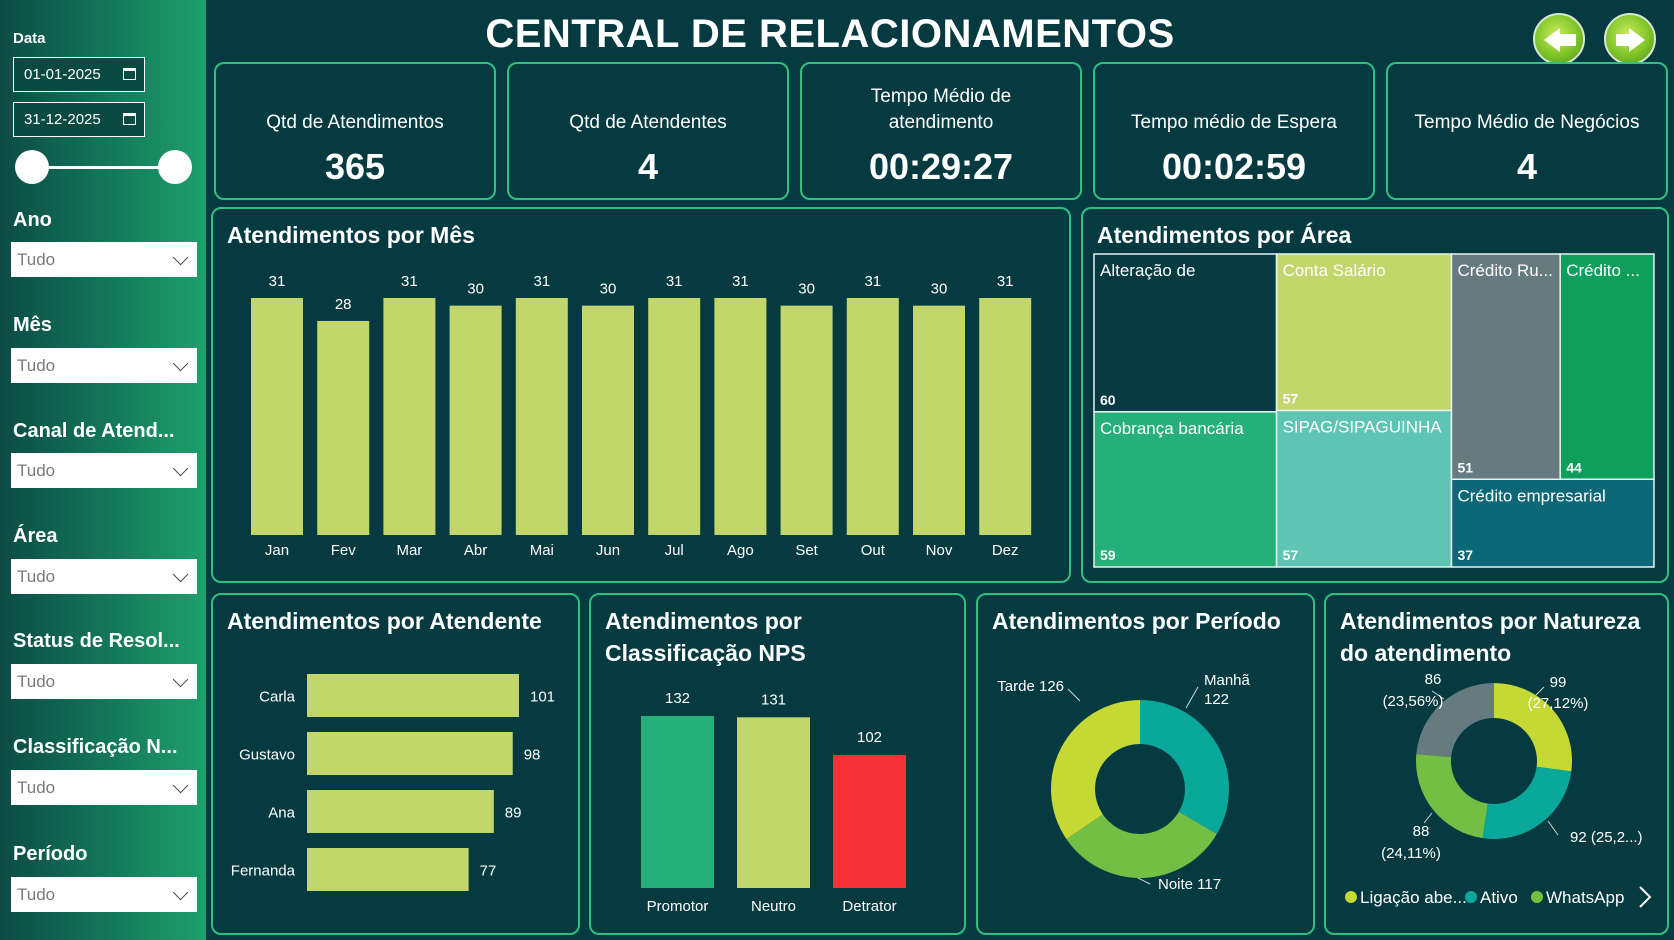  What do you see at coordinates (400, 811) in the screenshot?
I see `bar-ana` at bounding box center [400, 811].